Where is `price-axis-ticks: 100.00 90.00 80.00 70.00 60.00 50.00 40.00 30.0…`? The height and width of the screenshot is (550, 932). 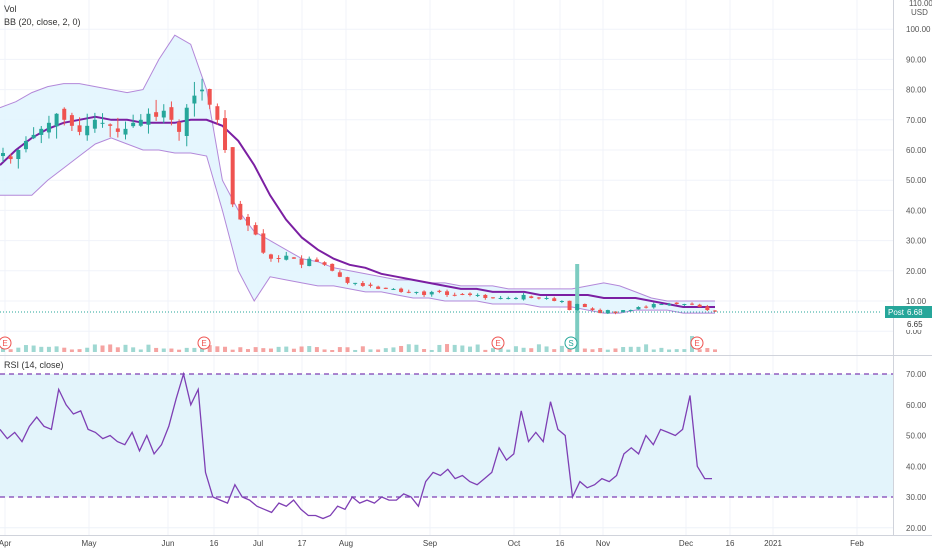 price-axis-ticks: 100.00 90.00 80.00 70.00 60.00 50.00 40.00 30.0… is located at coordinates (918, 180).